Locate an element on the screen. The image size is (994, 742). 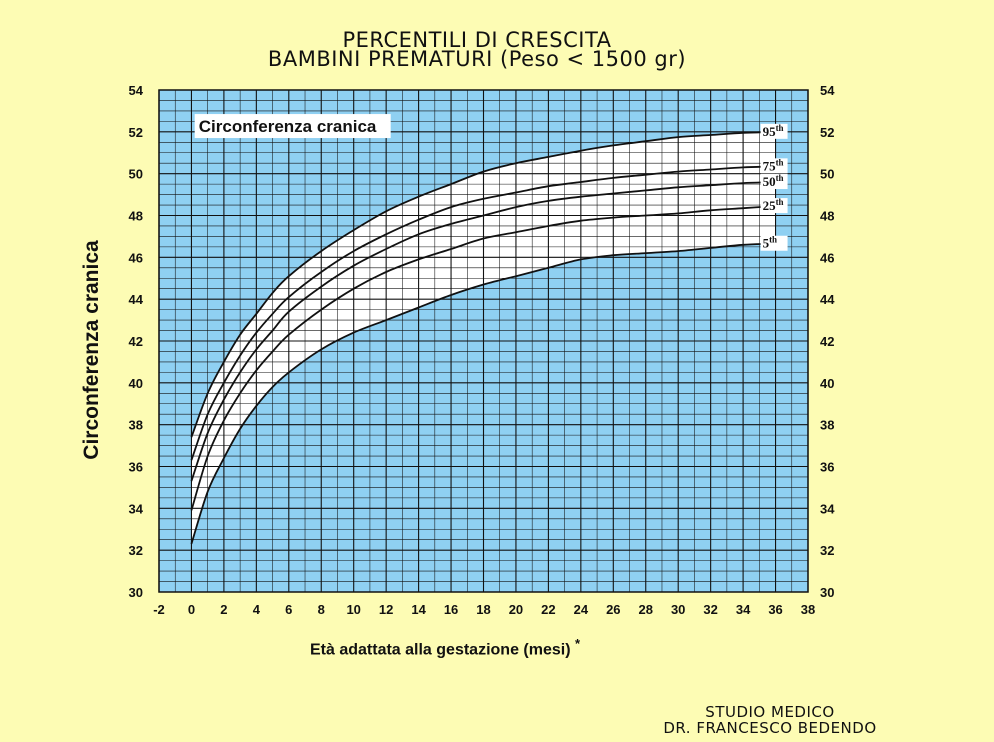
x-tick-label: 4 is located at coordinates (257, 609).